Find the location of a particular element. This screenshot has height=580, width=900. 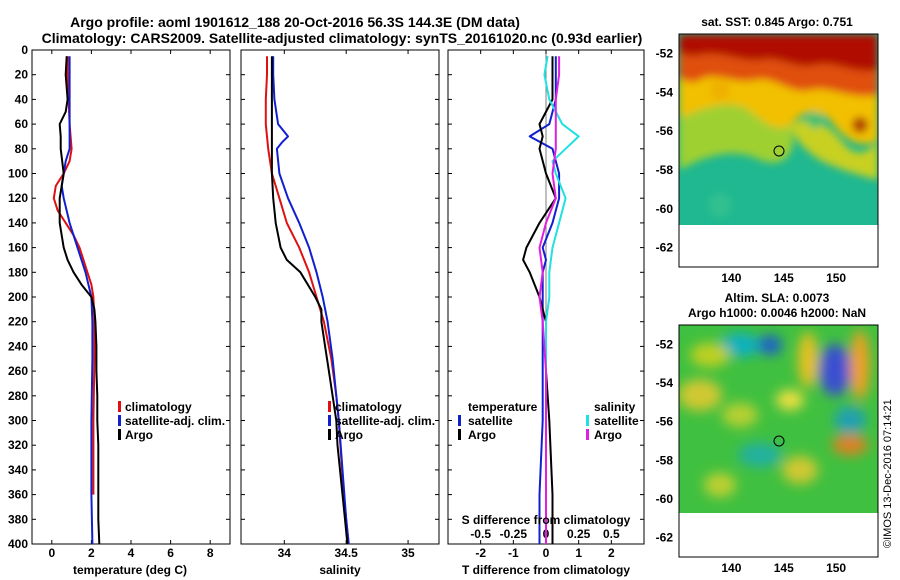

y-tick-label: 100 is located at coordinates (18, 174).